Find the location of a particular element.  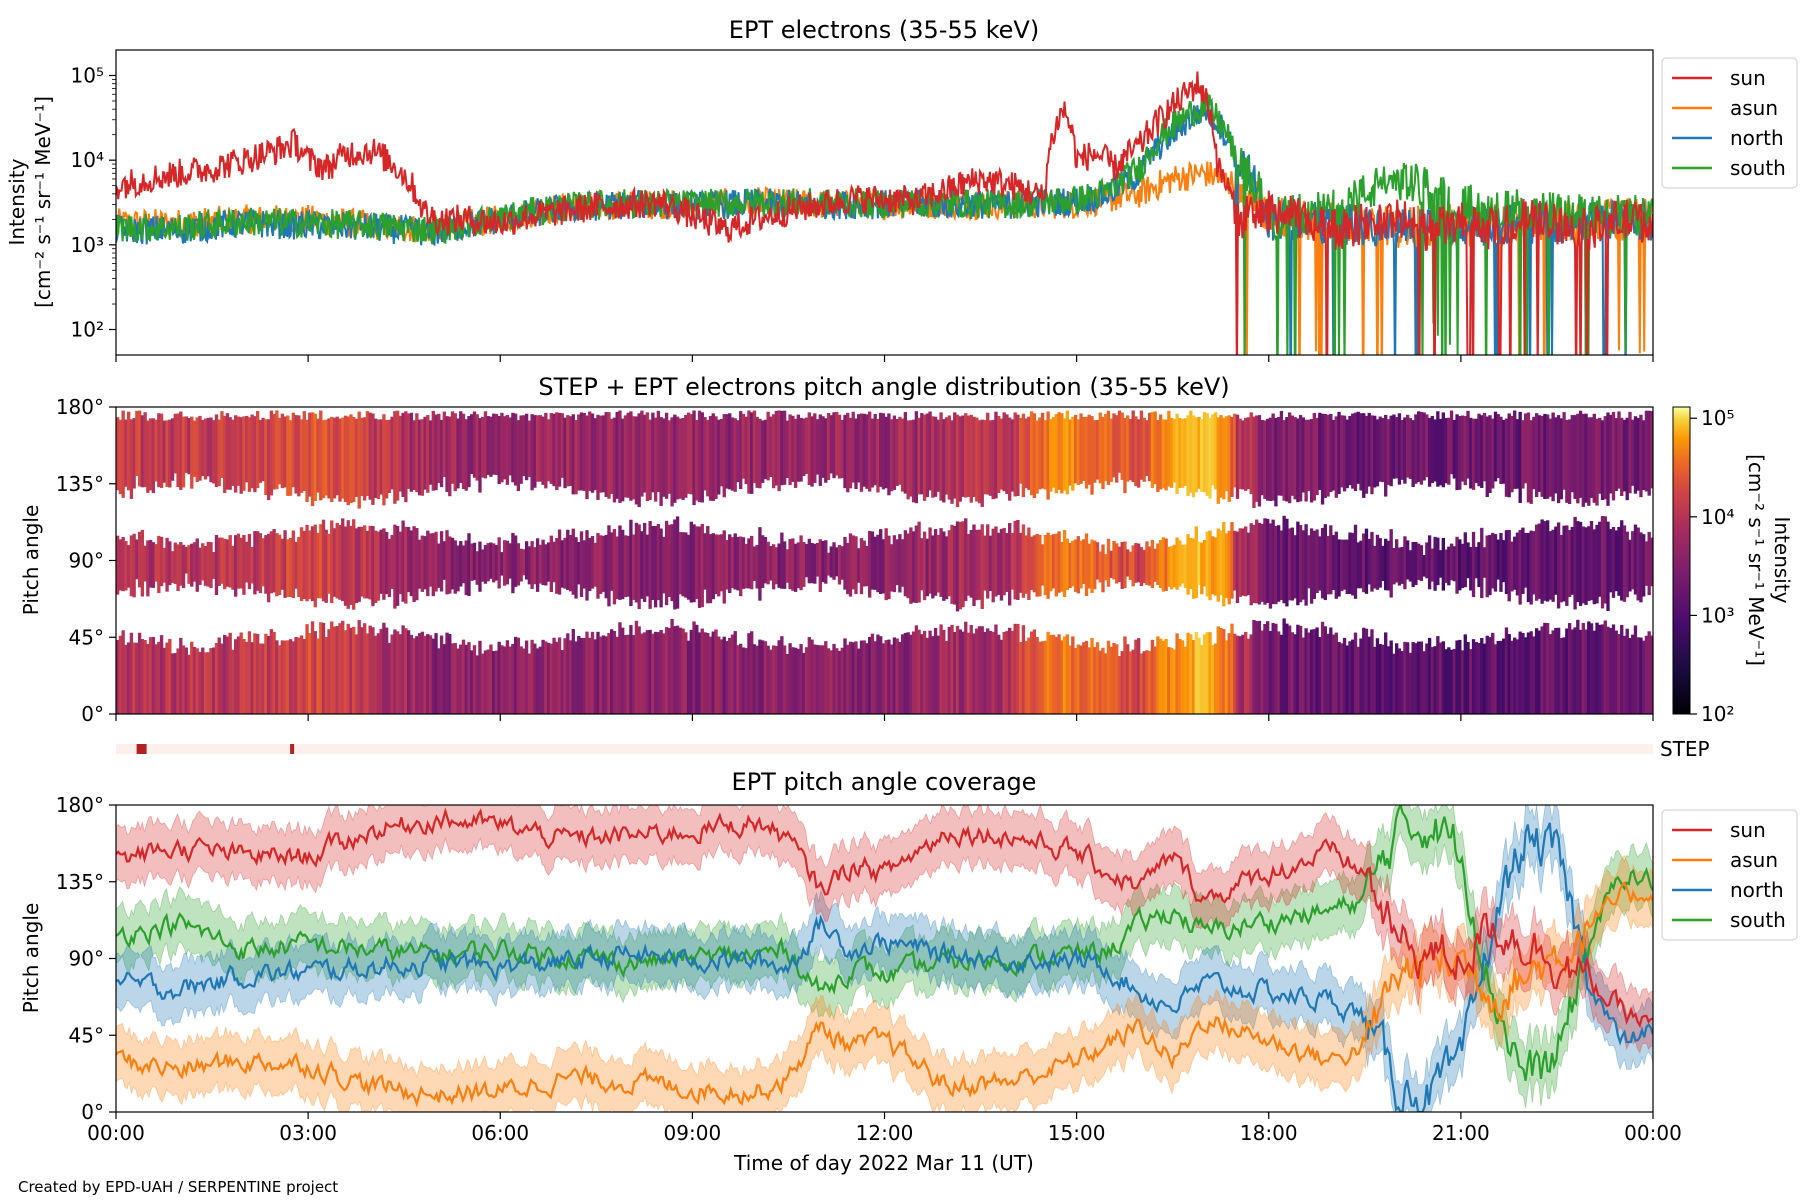

panel3-xtick-label: 15:00 is located at coordinates (1077, 1133).